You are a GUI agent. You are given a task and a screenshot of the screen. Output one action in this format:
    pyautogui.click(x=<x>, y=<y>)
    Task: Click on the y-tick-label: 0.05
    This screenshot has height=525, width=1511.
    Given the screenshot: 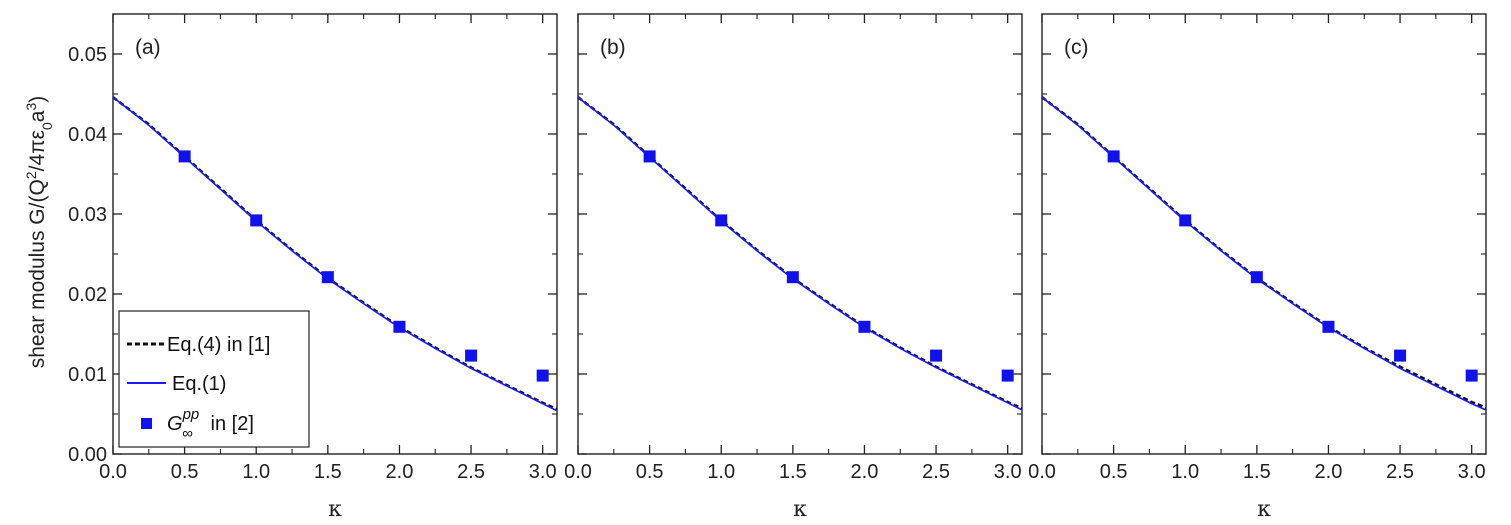 What is the action you would take?
    pyautogui.click(x=87, y=55)
    